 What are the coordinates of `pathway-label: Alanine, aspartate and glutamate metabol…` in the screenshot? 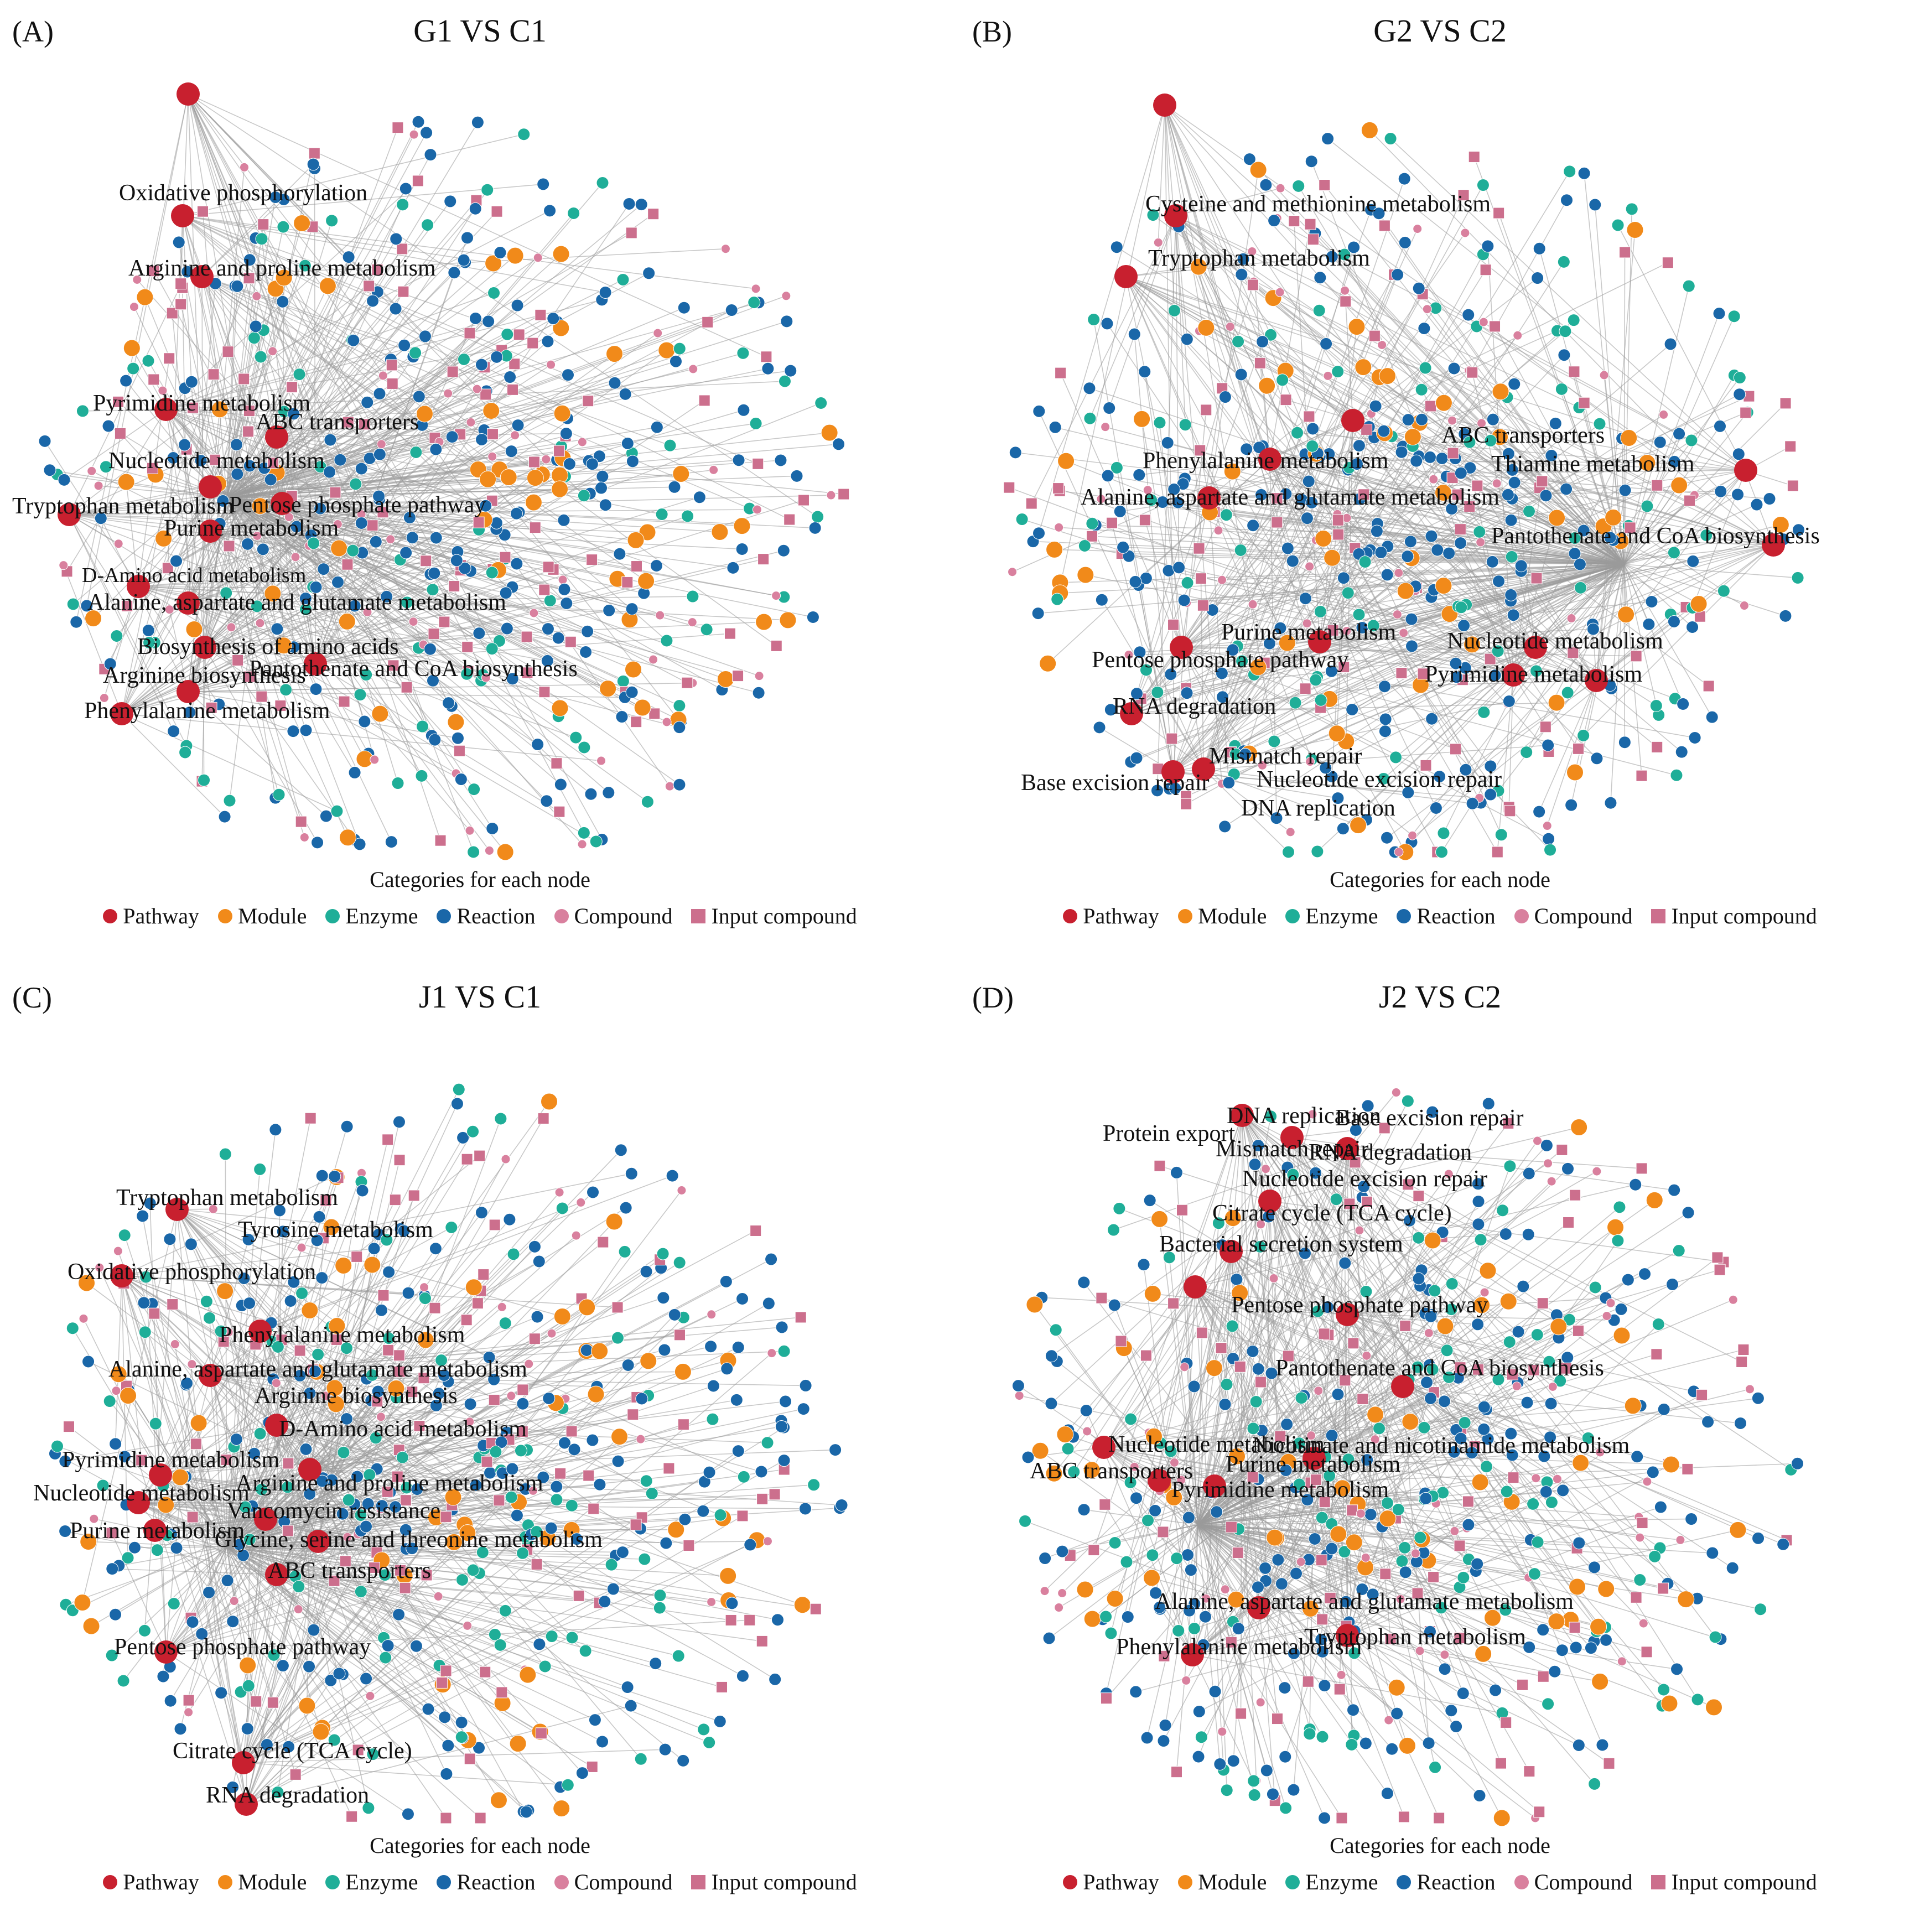 It's located at (1290, 497).